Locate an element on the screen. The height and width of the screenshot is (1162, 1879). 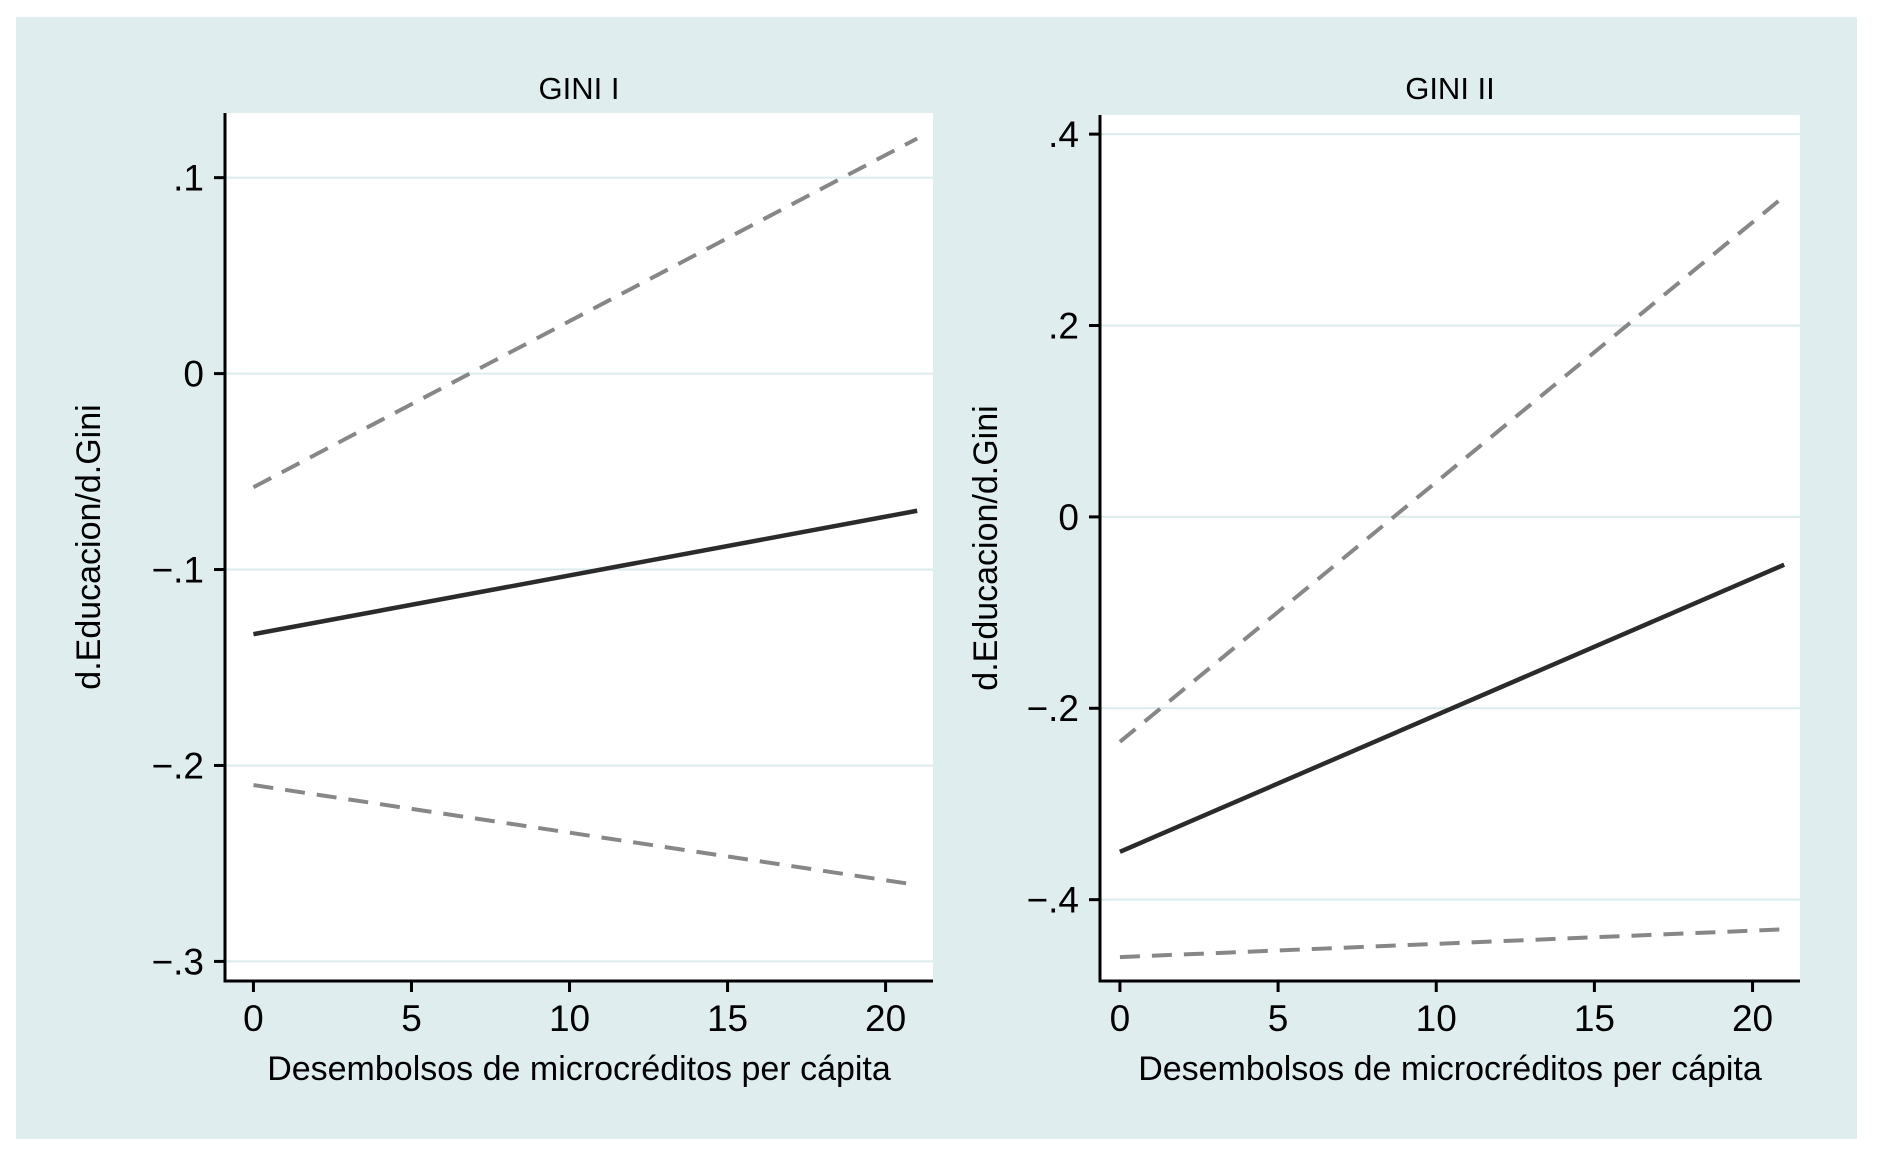
y-tick-label: −.4 is located at coordinates (1053, 900).